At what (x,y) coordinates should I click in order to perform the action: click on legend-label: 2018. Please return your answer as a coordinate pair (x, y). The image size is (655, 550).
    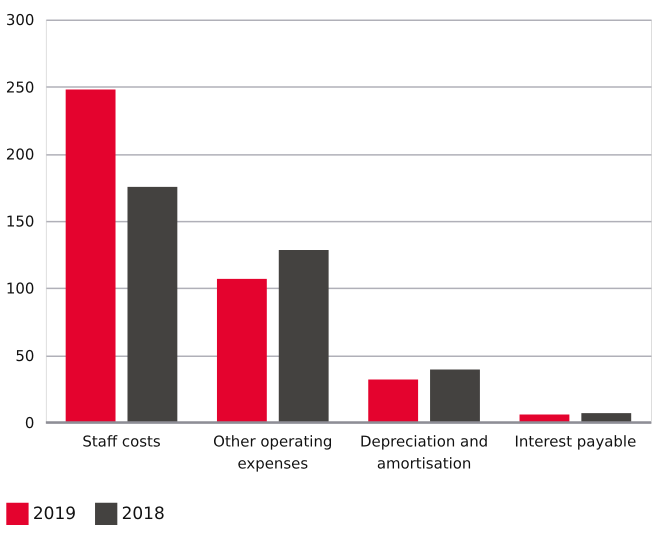
    Looking at the image, I should click on (143, 512).